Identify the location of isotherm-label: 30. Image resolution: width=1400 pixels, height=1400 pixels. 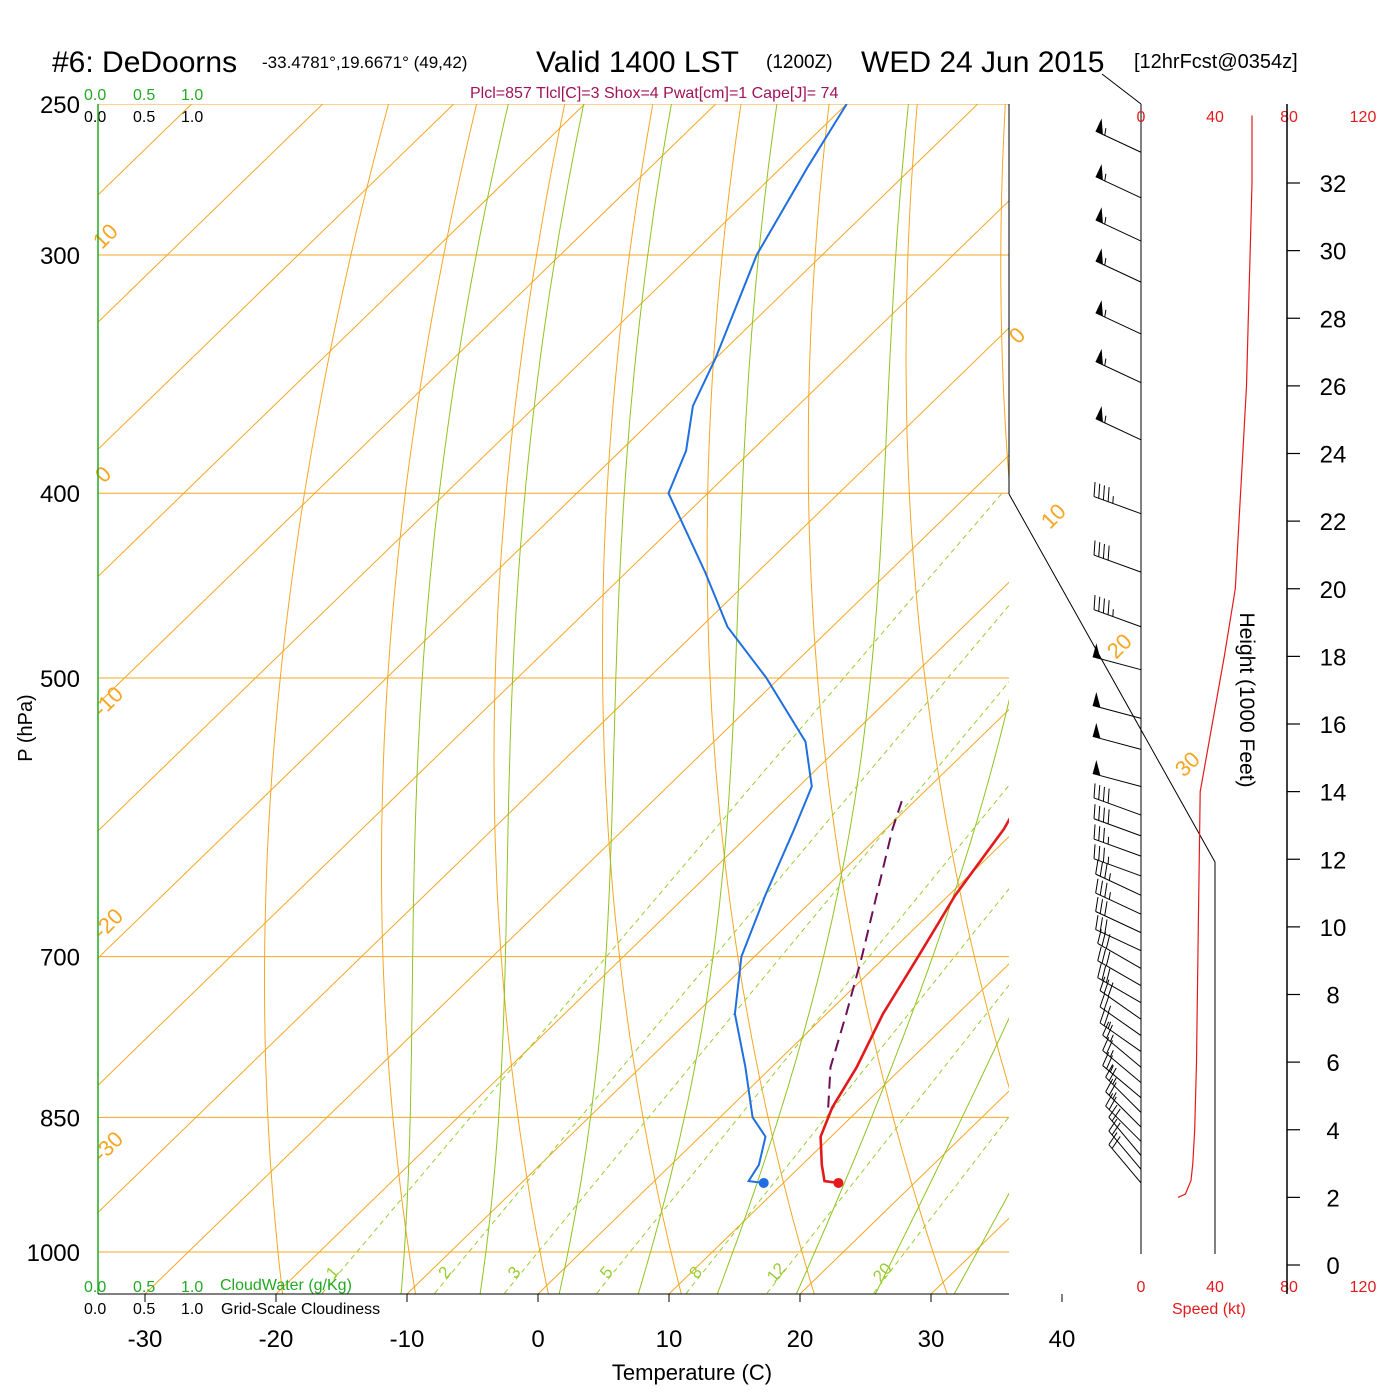
(1187, 764).